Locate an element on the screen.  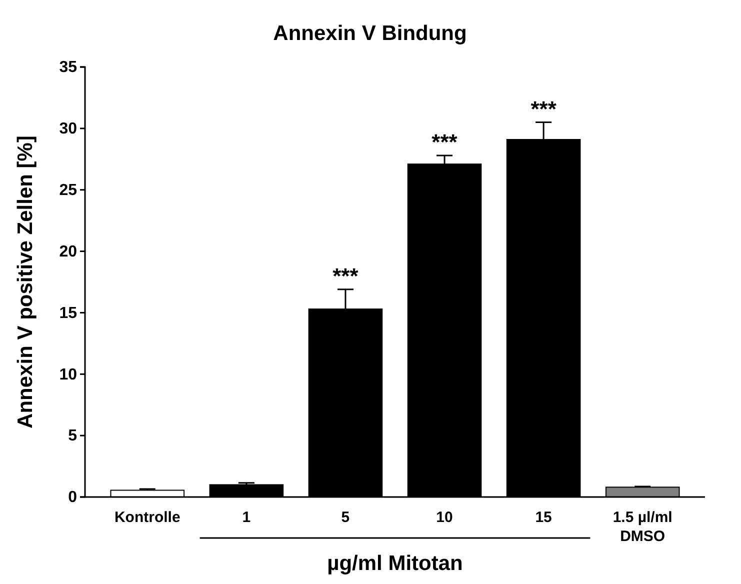
chart-title: Annexin V Bindung is located at coordinates (370, 33).